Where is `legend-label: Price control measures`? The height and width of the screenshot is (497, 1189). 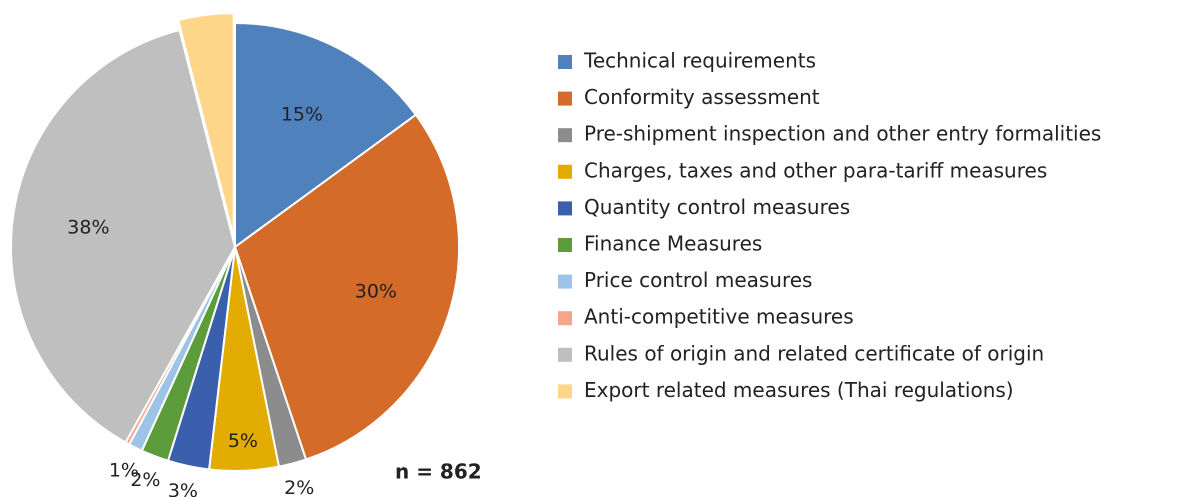
legend-label: Price control measures is located at coordinates (698, 280).